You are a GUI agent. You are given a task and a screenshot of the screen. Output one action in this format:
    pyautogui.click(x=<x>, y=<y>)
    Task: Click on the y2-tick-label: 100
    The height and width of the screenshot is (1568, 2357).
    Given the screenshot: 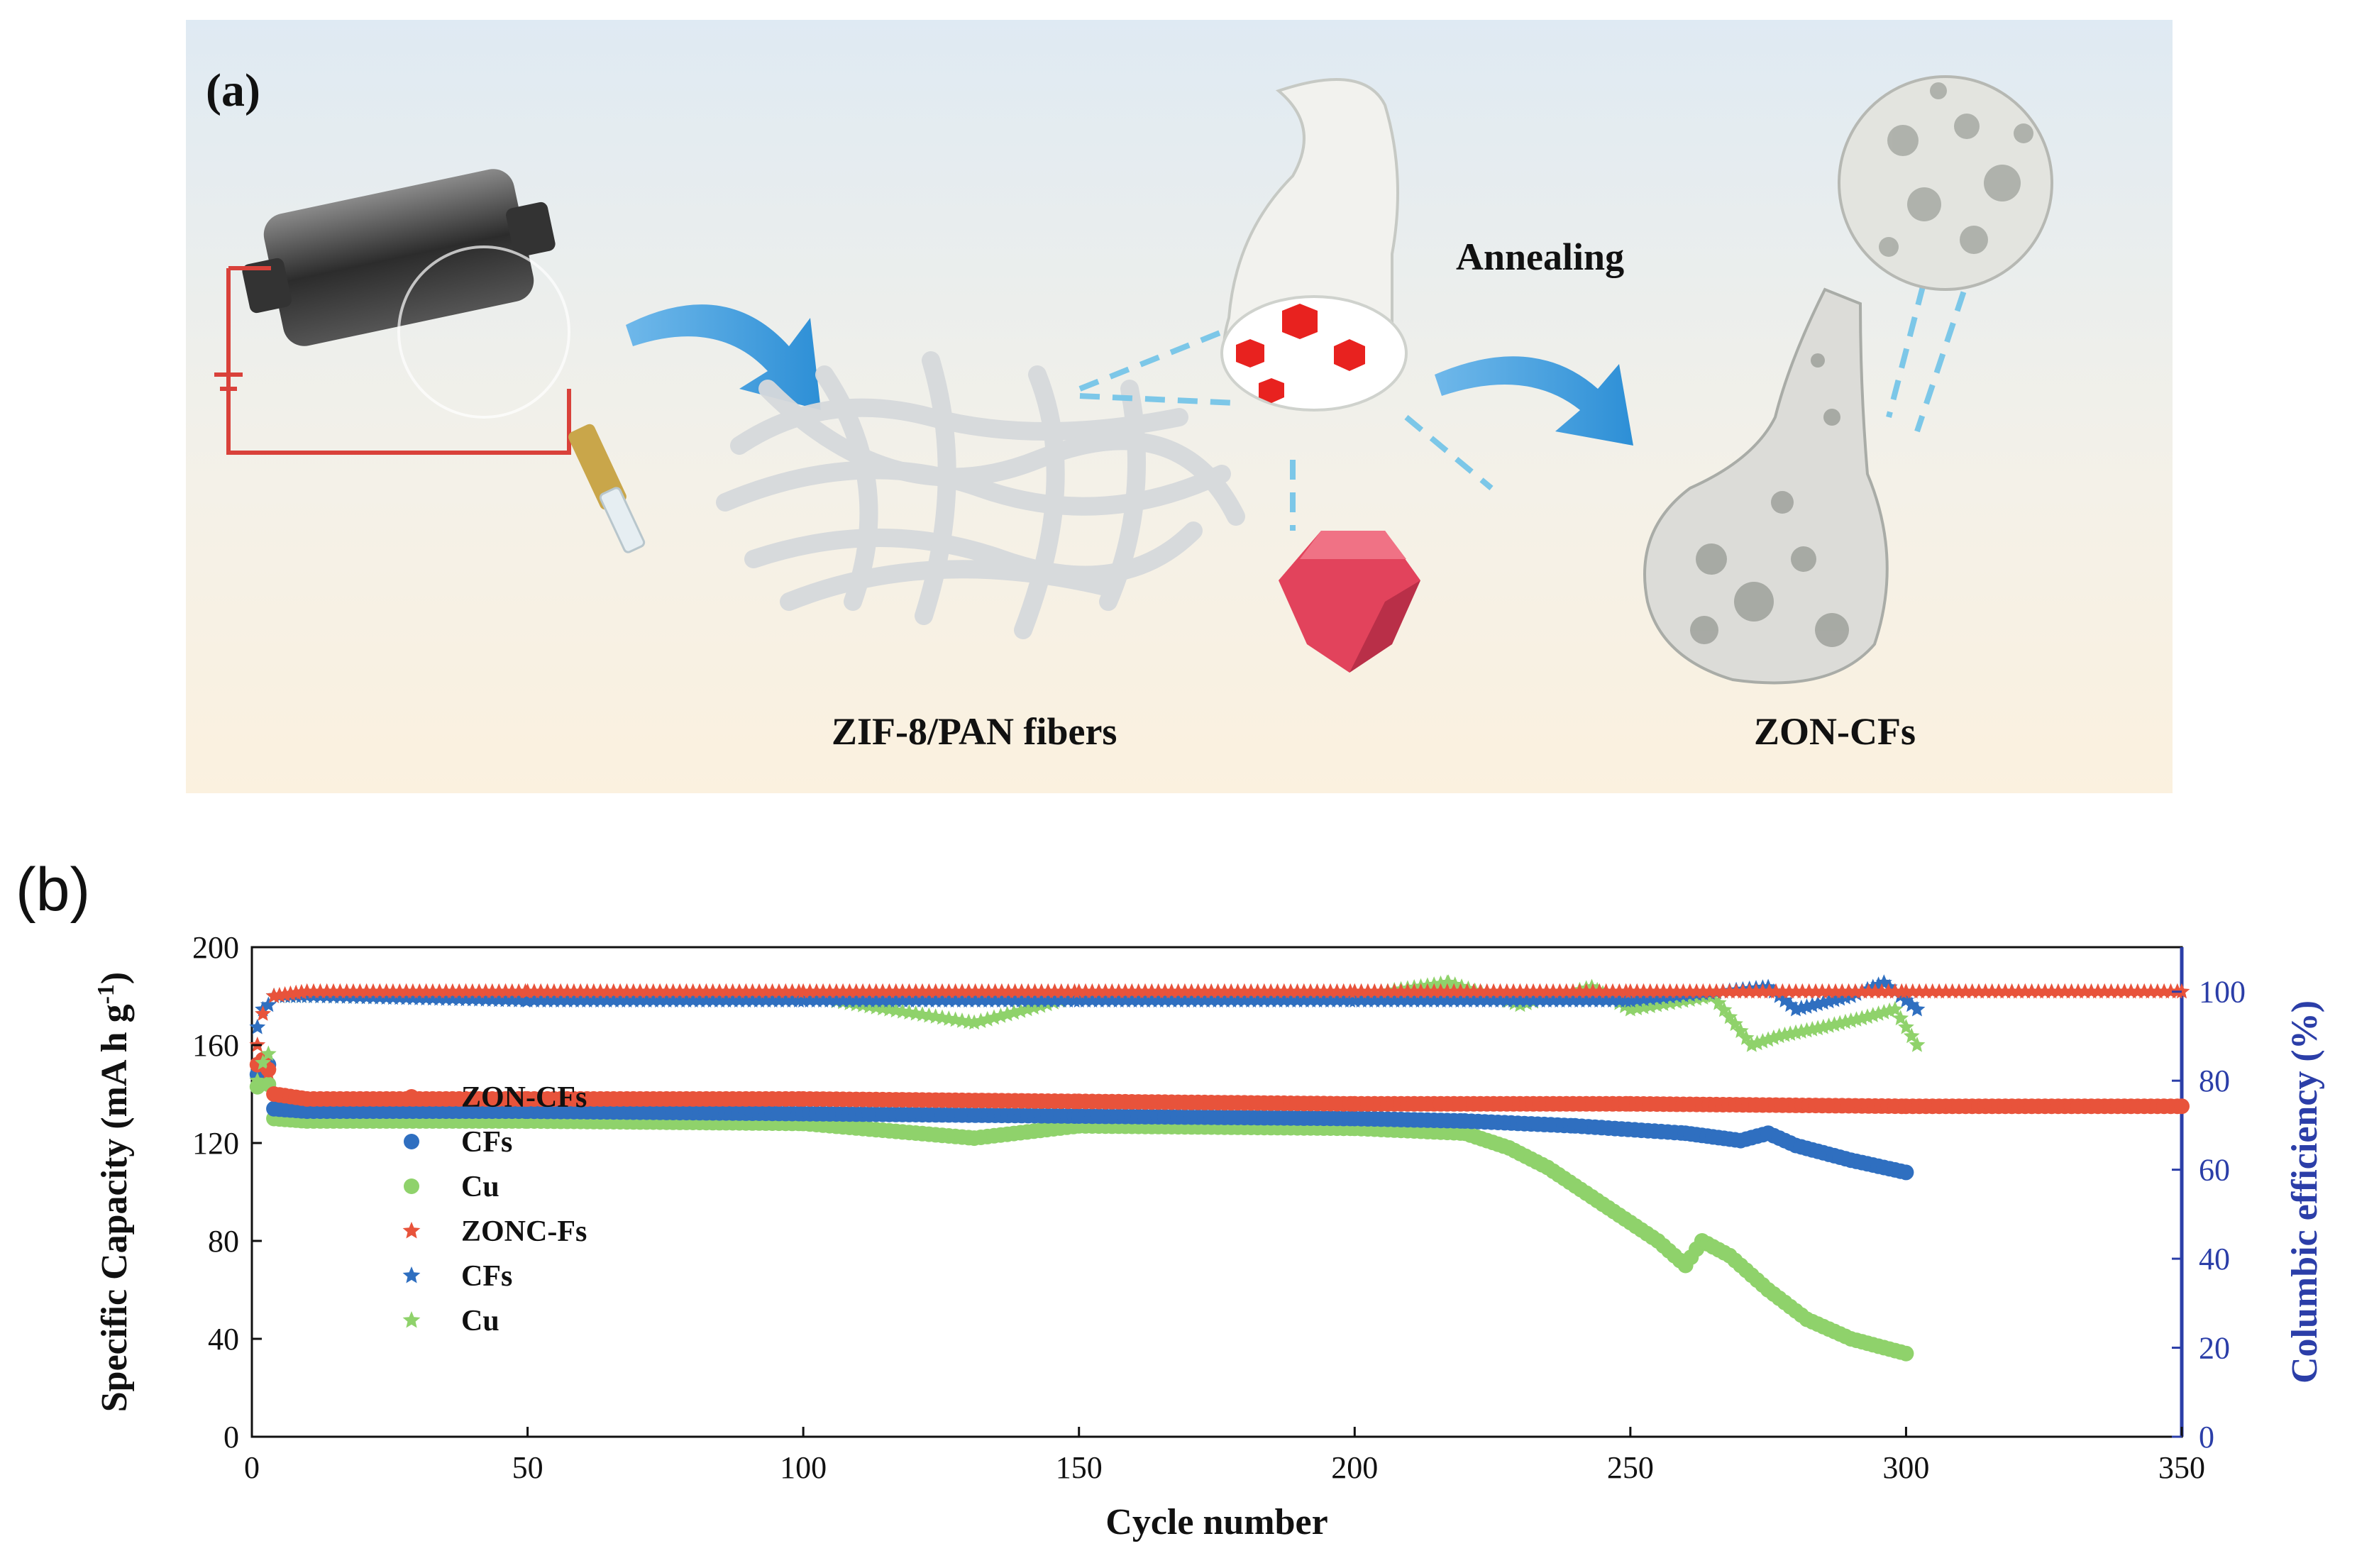 What is the action you would take?
    pyautogui.click(x=2222, y=993)
    